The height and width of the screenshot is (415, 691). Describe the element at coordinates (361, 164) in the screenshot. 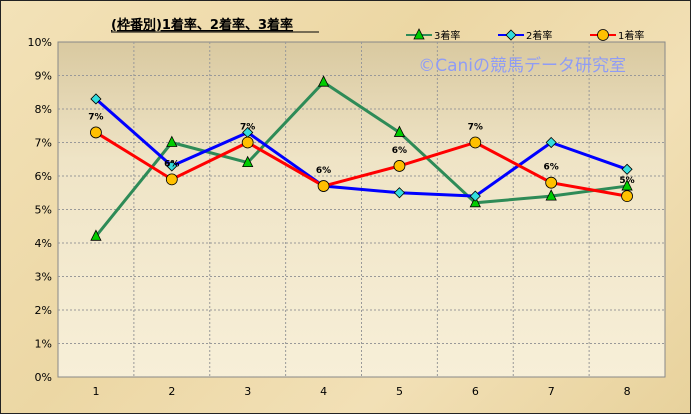

I see `series-line` at that location.